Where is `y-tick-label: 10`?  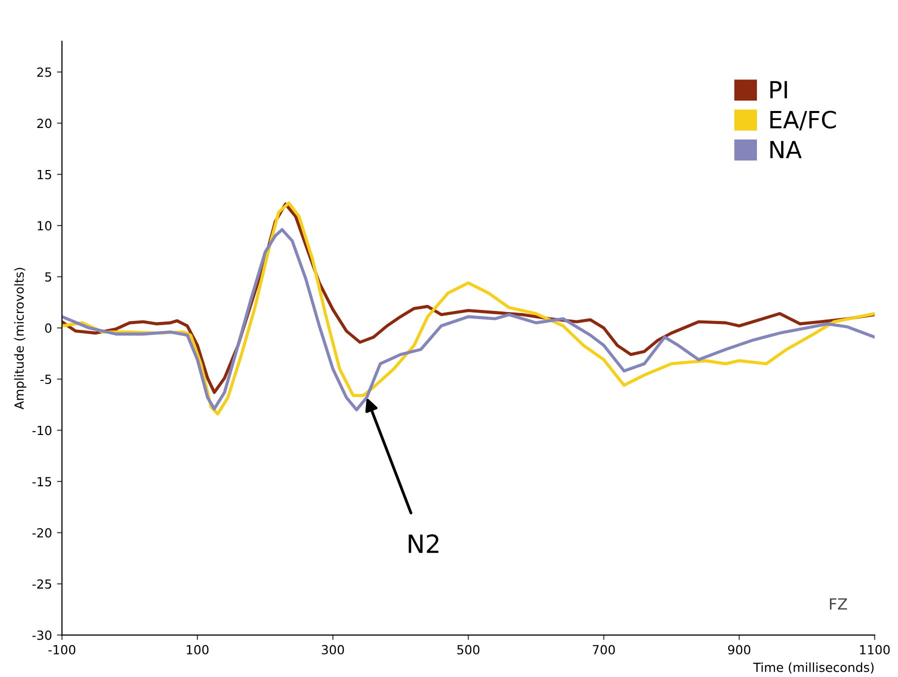
y-tick-label: 10 is located at coordinates (45, 225).